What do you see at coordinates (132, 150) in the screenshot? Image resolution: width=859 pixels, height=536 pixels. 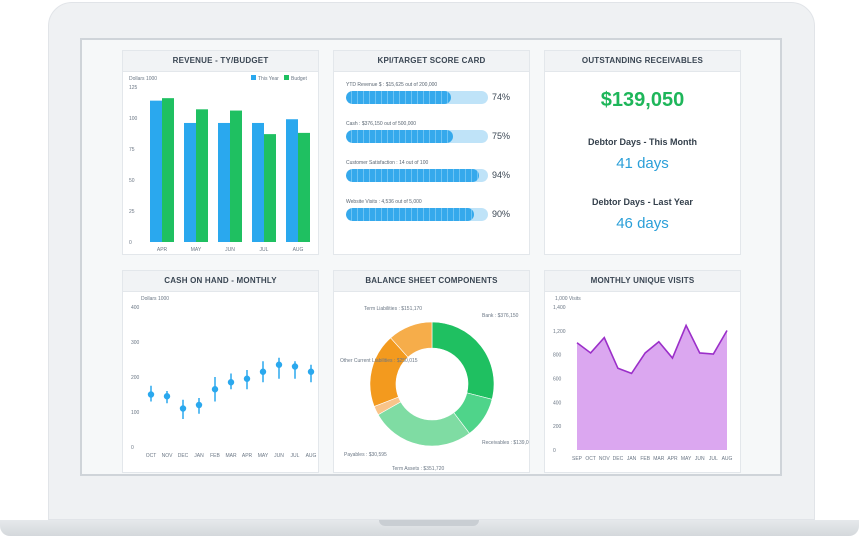 I see `y-tick-label: 75` at bounding box center [132, 150].